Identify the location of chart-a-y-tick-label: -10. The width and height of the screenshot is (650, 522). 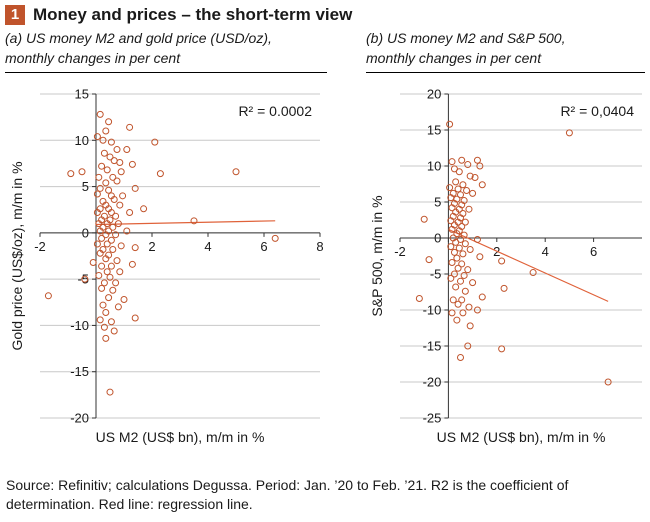
(79, 325).